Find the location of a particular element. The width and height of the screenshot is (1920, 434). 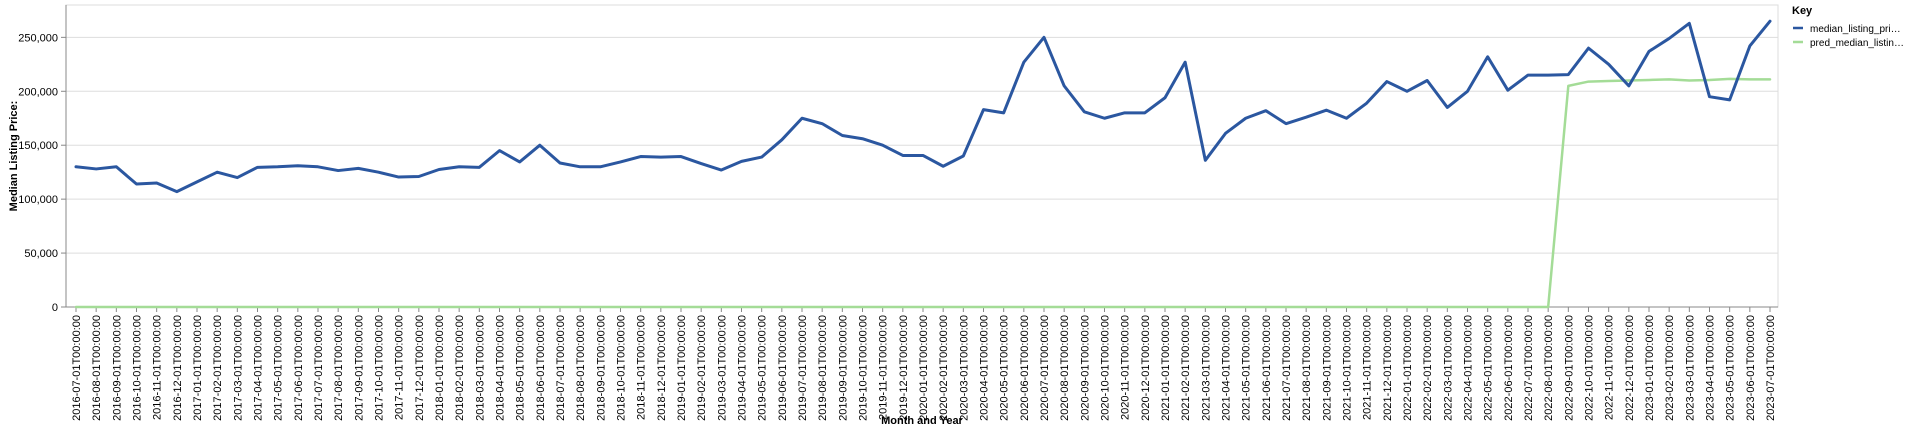

x-tick-label: 2018-02-01T00:00:00 is located at coordinates (460, 368).